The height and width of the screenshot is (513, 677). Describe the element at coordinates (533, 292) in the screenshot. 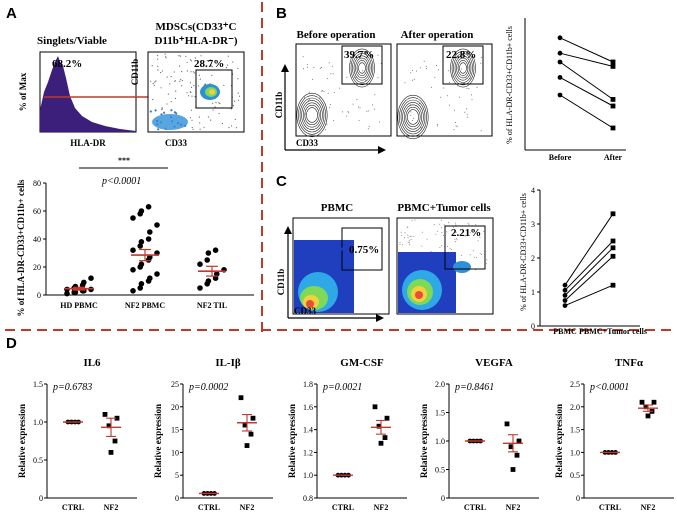

I see `paired-y-tick-label: 1` at that location.